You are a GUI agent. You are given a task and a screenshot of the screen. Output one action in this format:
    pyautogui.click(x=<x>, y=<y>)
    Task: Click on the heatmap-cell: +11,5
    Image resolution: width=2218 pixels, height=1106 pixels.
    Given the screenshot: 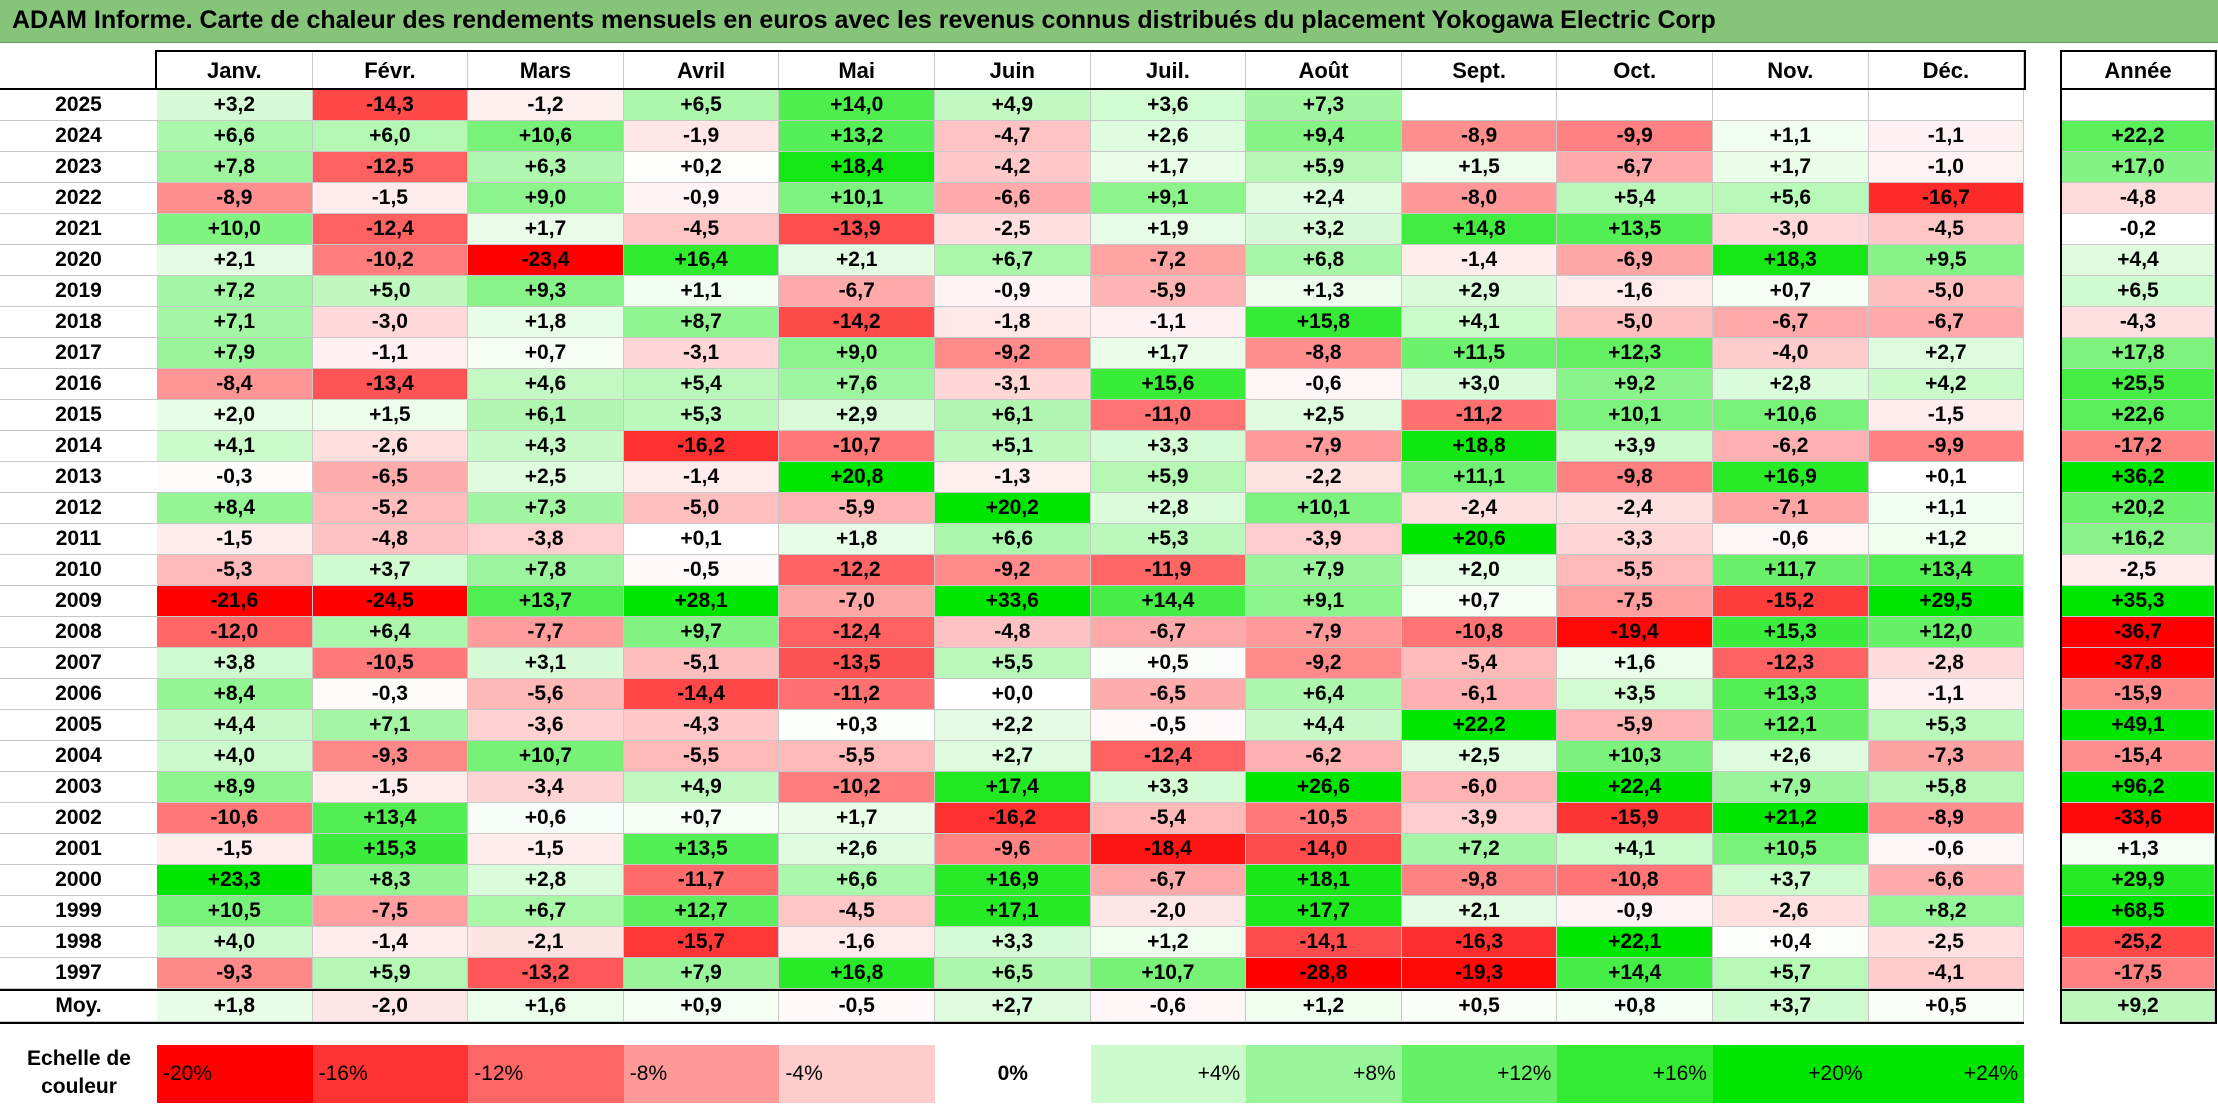 What is the action you would take?
    pyautogui.click(x=1479, y=353)
    